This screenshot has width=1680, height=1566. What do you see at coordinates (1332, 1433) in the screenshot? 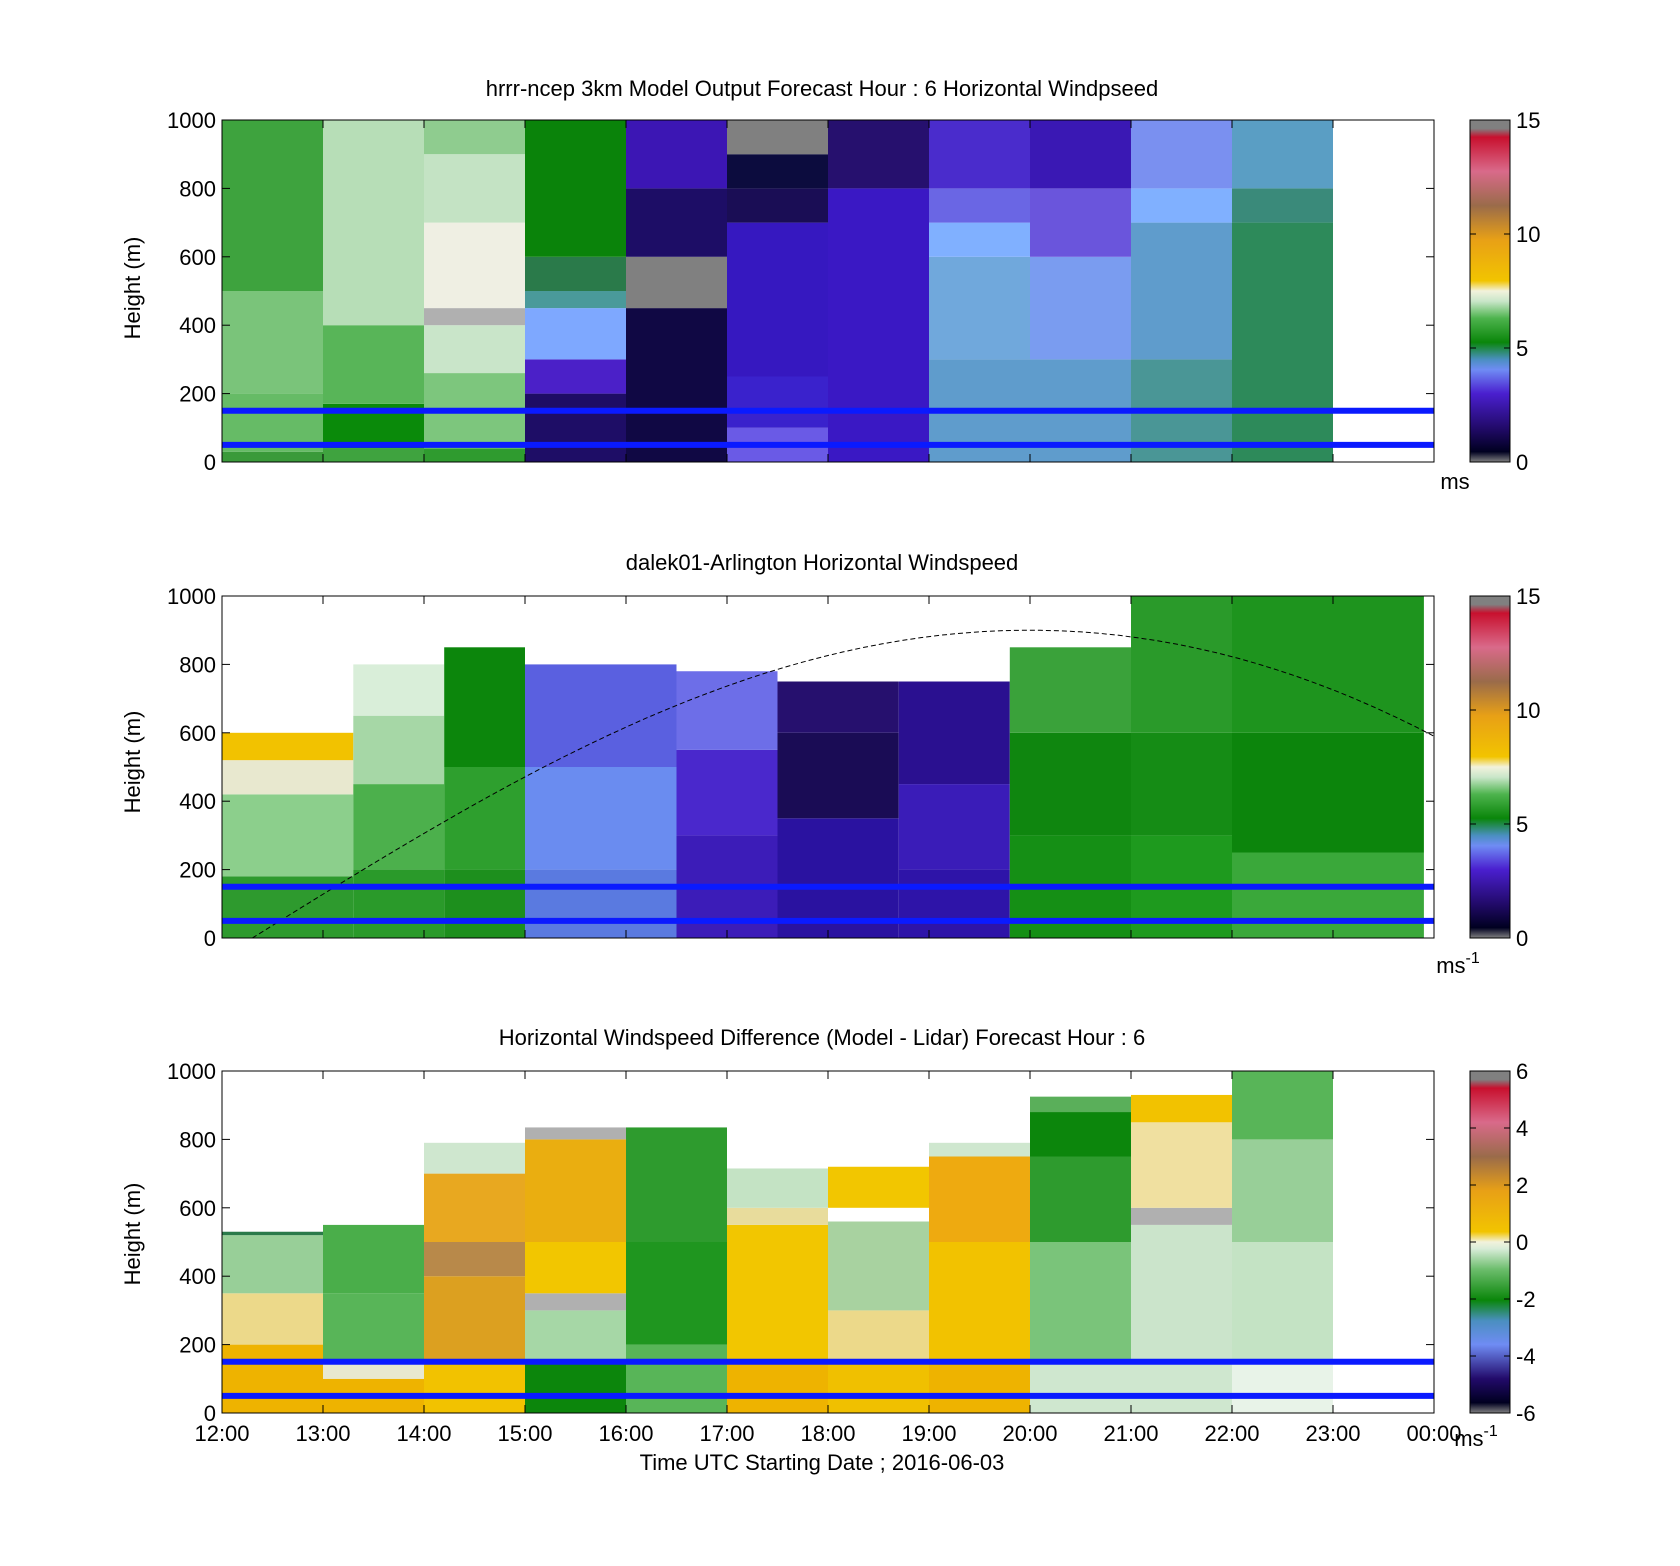
I see `x-tick-label: 23:00` at bounding box center [1332, 1433].